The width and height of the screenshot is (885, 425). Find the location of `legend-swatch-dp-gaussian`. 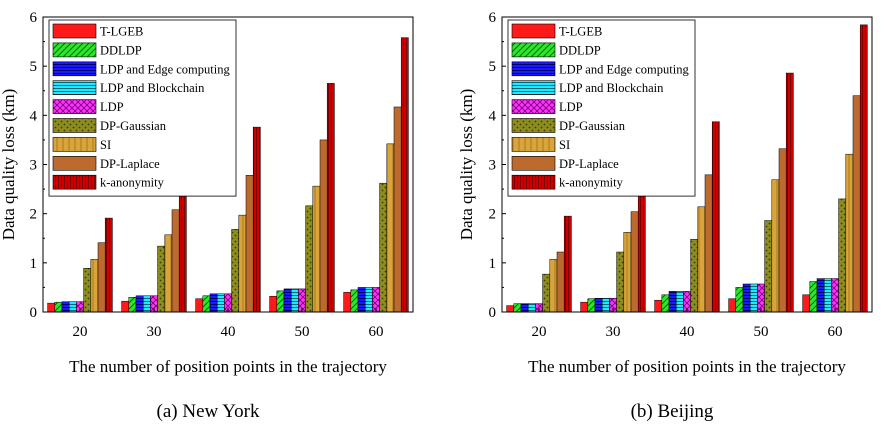

legend-swatch-dp-gaussian is located at coordinates (533, 125).